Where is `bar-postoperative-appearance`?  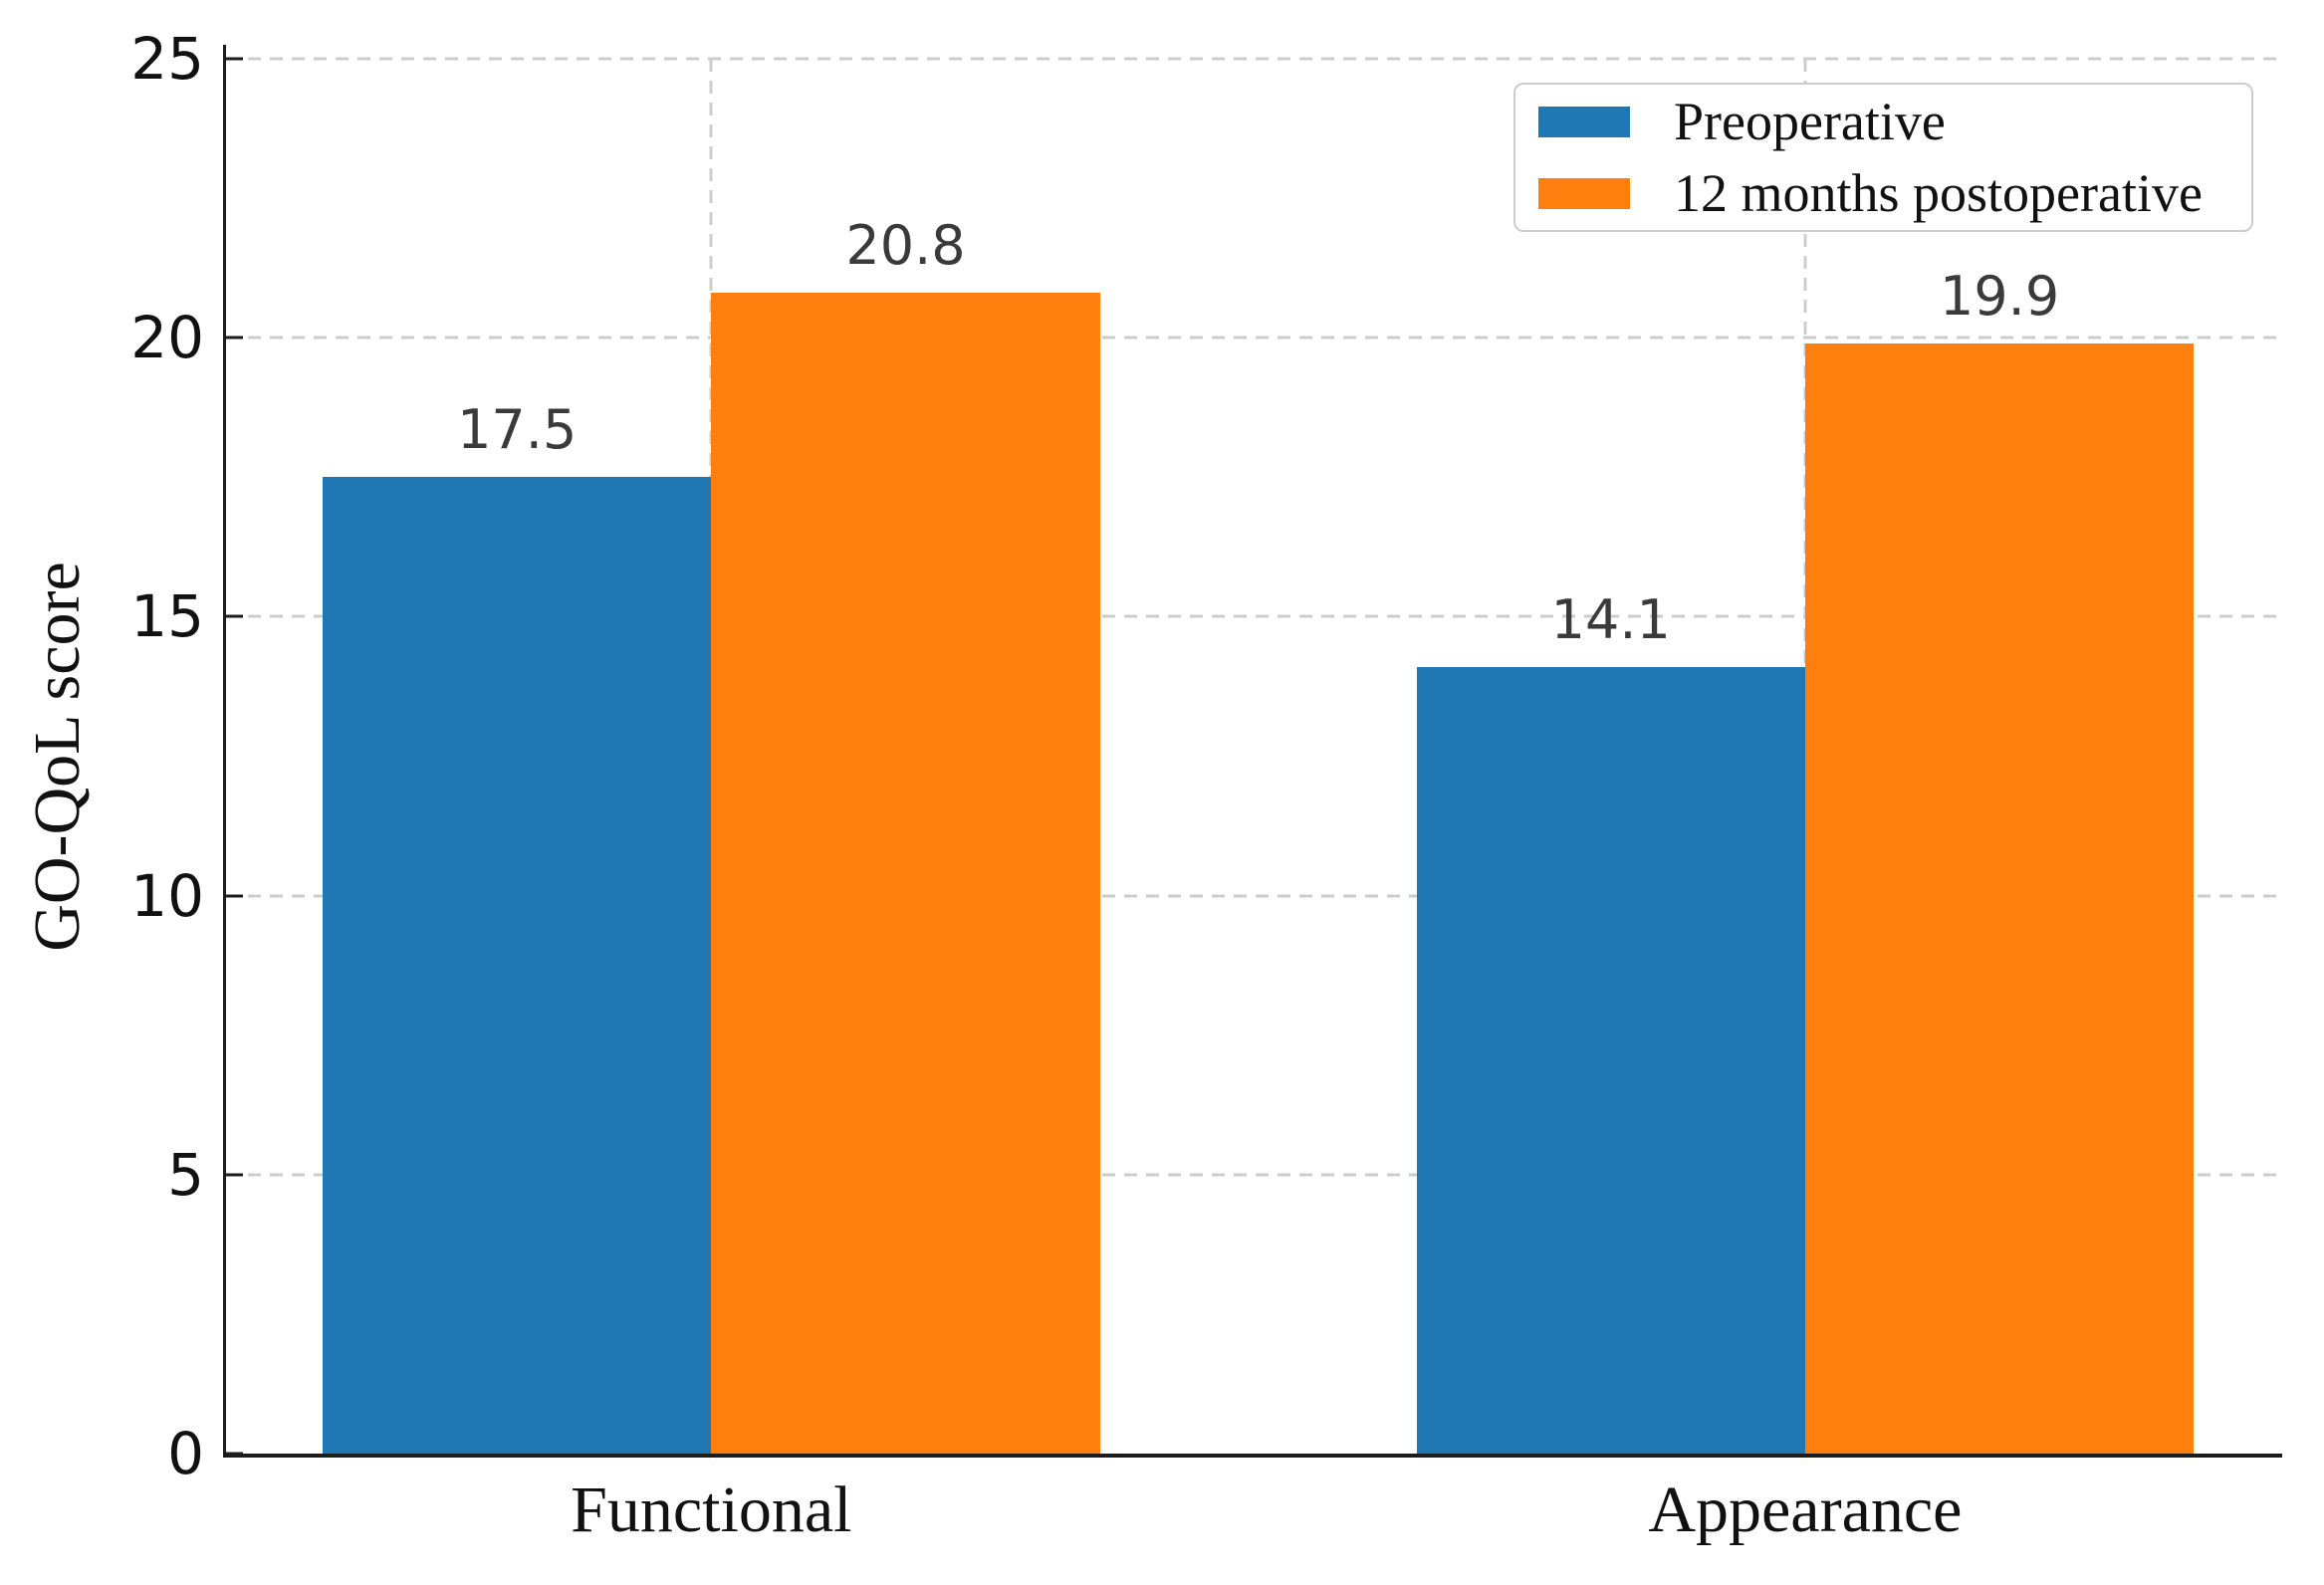 bar-postoperative-appearance is located at coordinates (1999, 898).